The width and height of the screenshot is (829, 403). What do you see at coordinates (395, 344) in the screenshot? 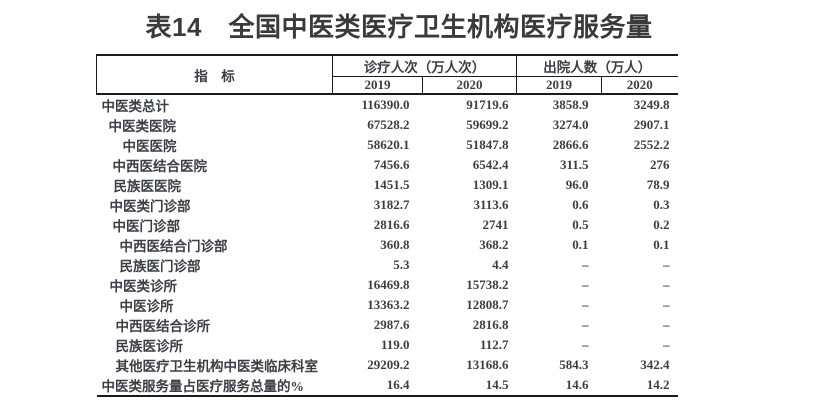
I see `value-cell: 119.0` at bounding box center [395, 344].